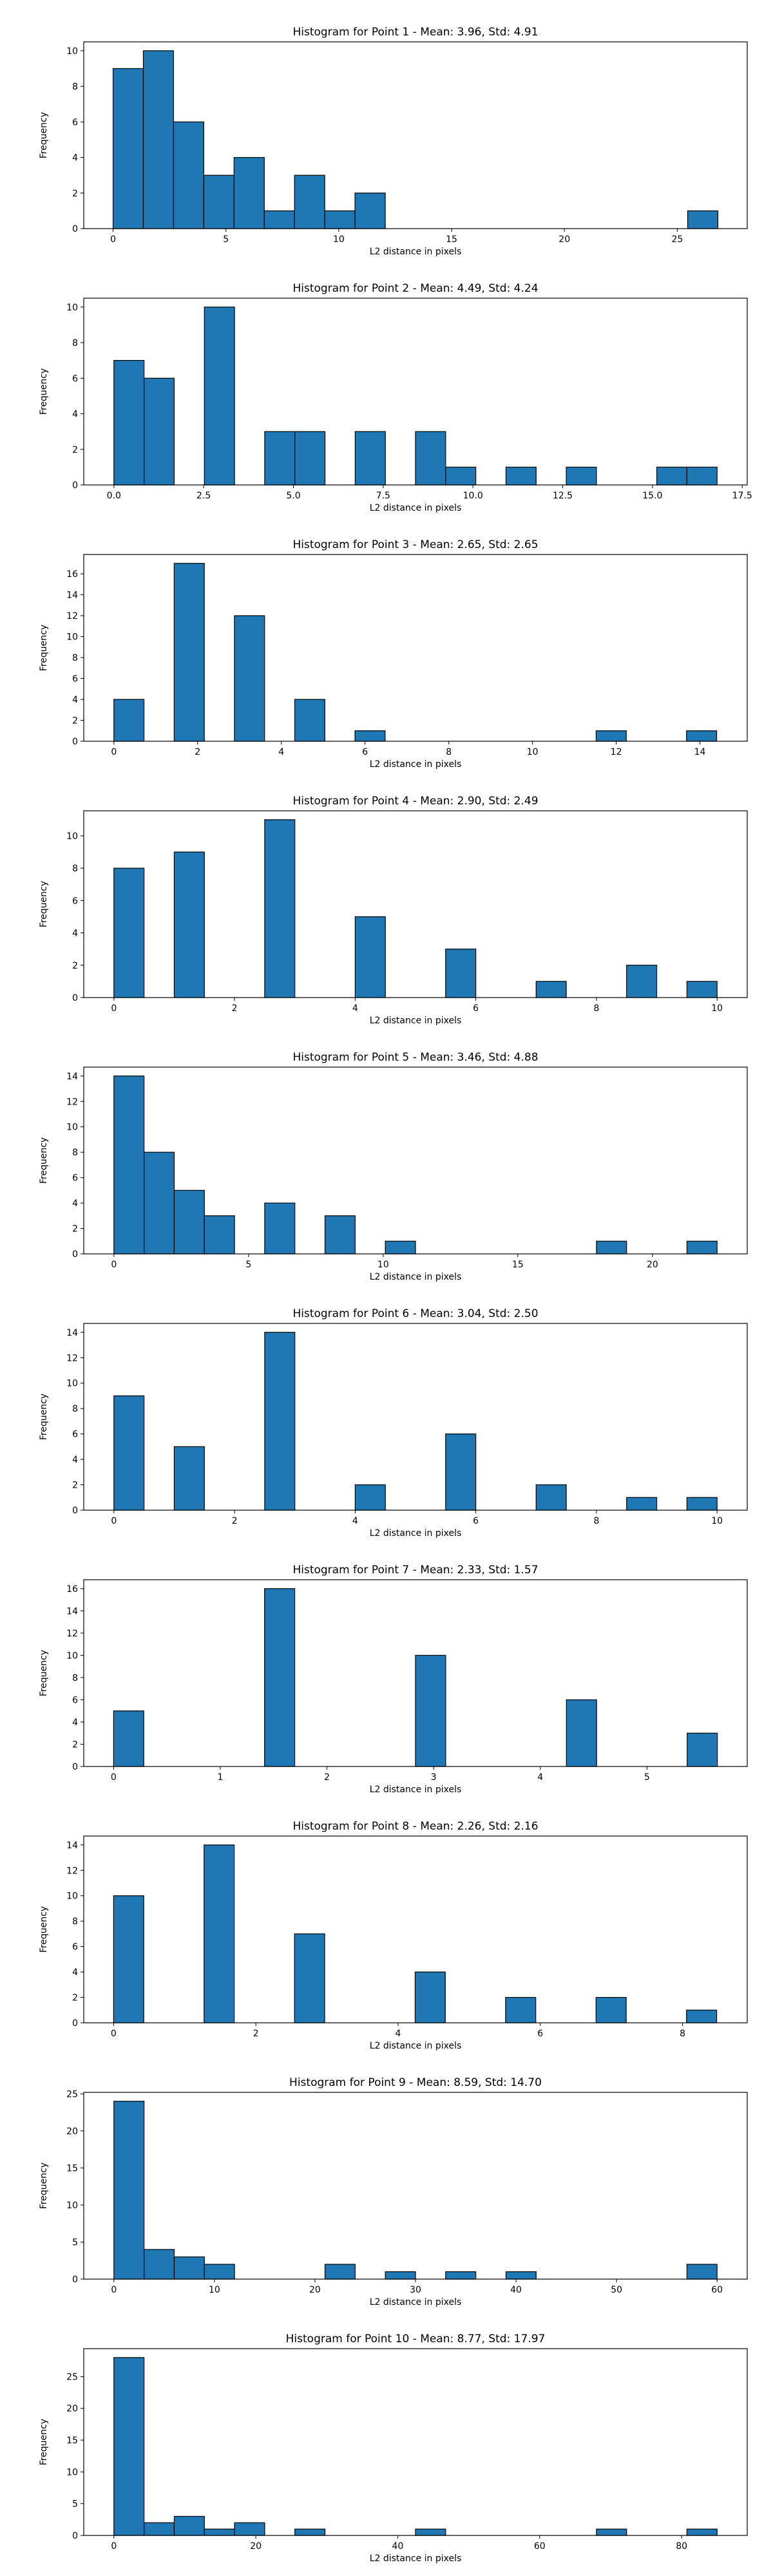 Image resolution: width=773 pixels, height=2576 pixels. I want to click on x-tick-label: 60, so click(540, 2547).